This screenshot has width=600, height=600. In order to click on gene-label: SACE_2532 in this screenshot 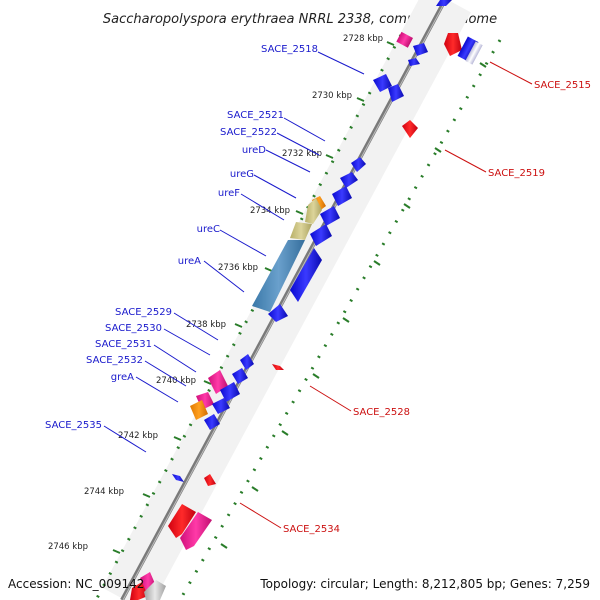, I will do `click(114, 360)`.